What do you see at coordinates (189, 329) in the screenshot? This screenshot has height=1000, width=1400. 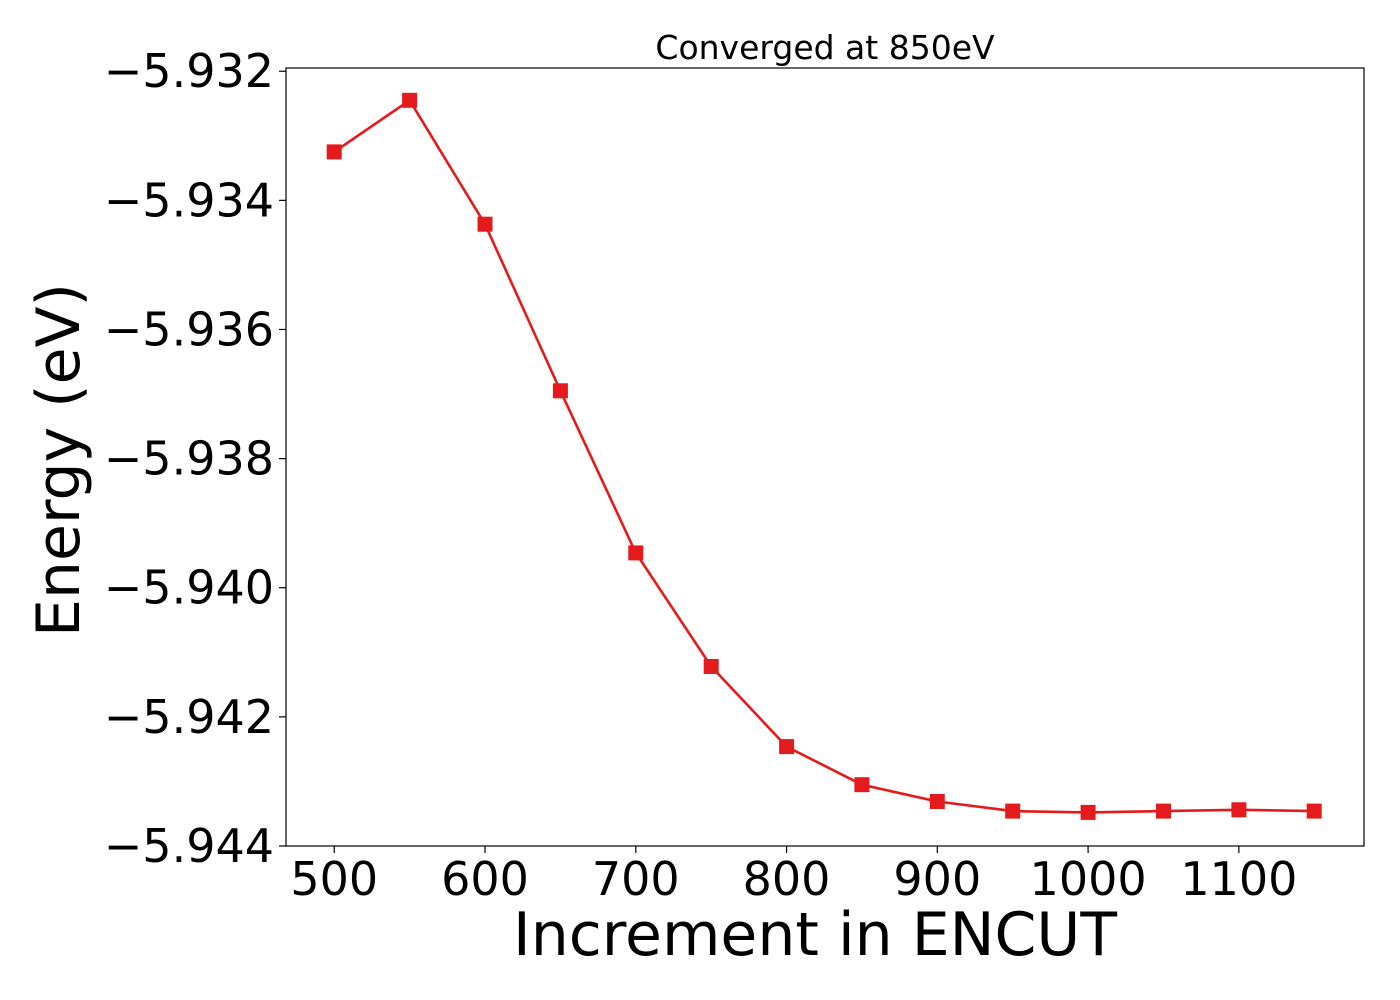 I see `y-tick-label: −5.936` at bounding box center [189, 329].